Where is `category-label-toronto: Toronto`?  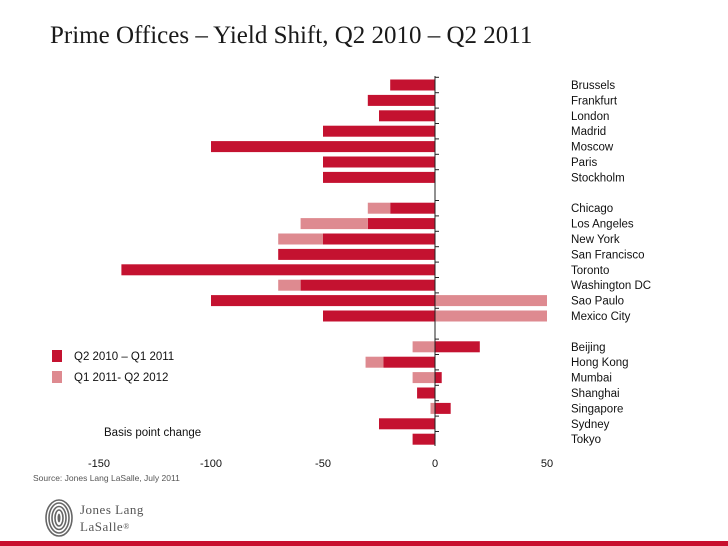
category-label-toronto: Toronto is located at coordinates (590, 271).